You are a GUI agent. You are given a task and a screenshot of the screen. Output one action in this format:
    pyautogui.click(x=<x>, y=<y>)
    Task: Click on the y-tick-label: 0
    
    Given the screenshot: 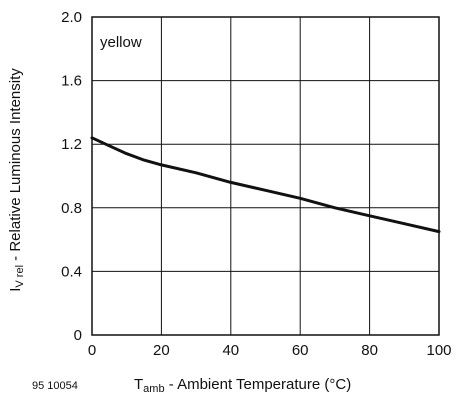 What is the action you would take?
    pyautogui.click(x=78, y=335)
    